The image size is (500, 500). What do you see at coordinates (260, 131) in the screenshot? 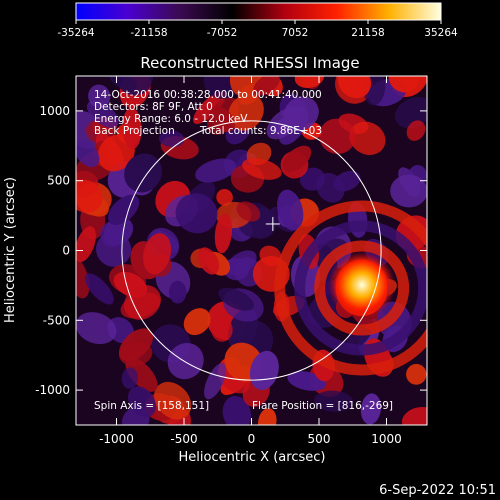
I see `annotation-counts: Total counts: 9.86E+03` at bounding box center [260, 131].